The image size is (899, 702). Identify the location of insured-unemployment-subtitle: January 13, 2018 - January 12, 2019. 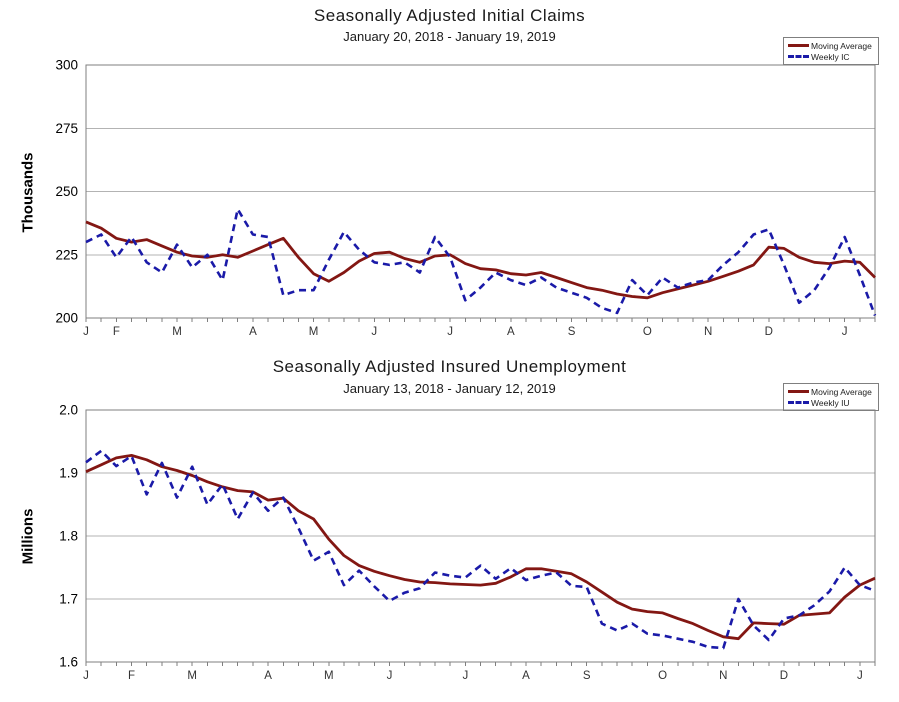
(449, 388).